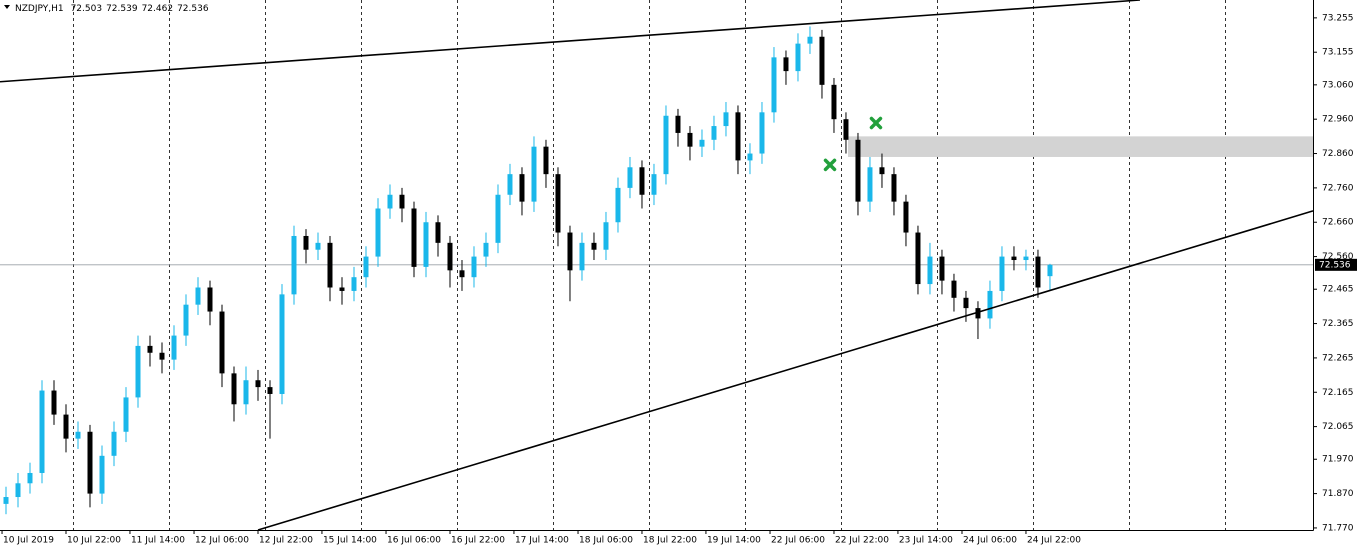 This screenshot has height=555, width=1358. I want to click on x-tick-label: 17 Jul 14:00, so click(542, 541).